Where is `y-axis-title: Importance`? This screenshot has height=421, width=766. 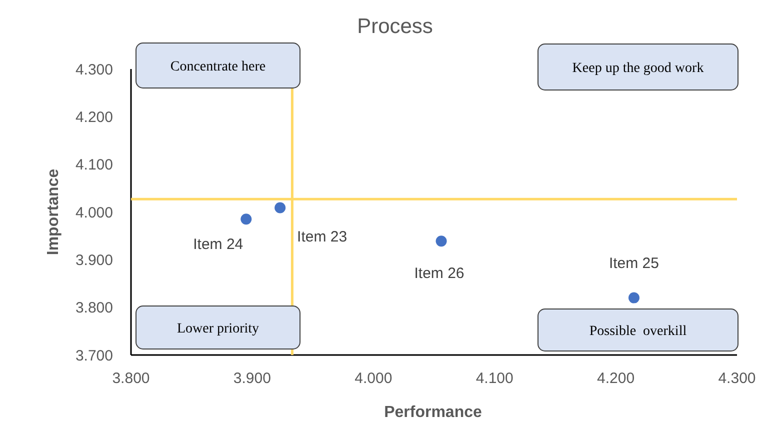 y-axis-title: Importance is located at coordinates (53, 212).